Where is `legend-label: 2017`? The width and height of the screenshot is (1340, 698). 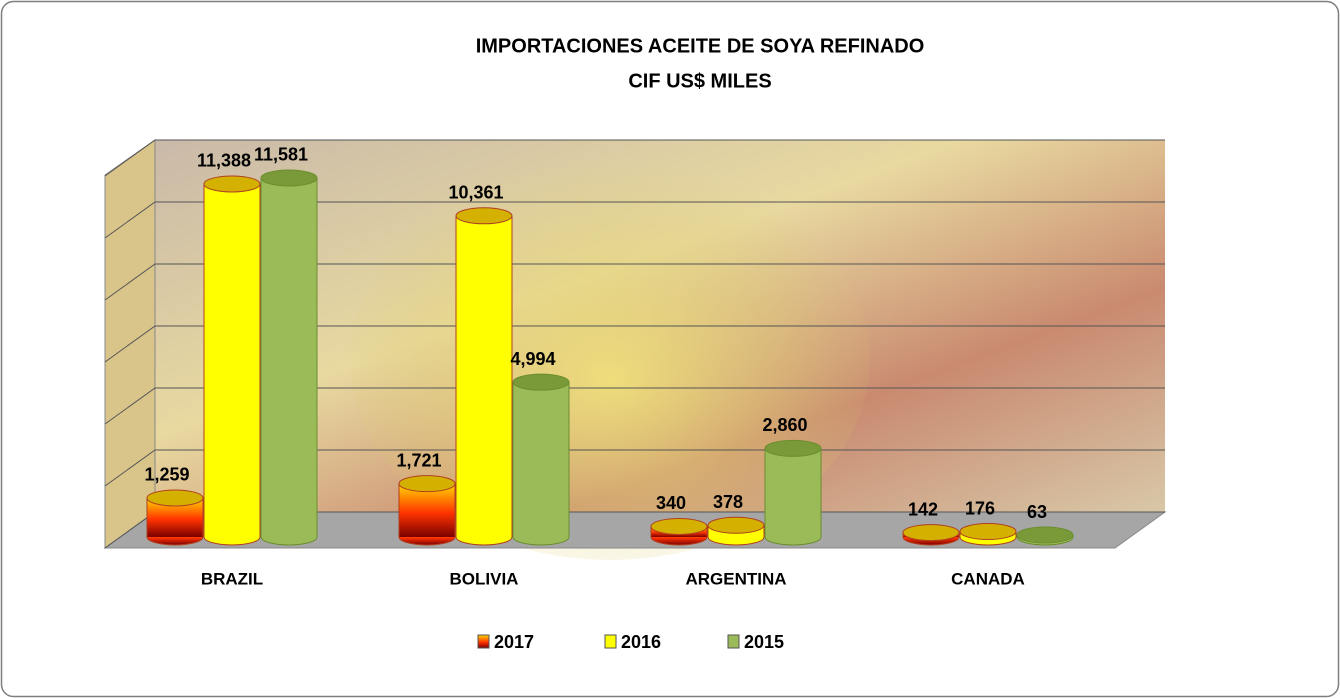 legend-label: 2017 is located at coordinates (514, 642).